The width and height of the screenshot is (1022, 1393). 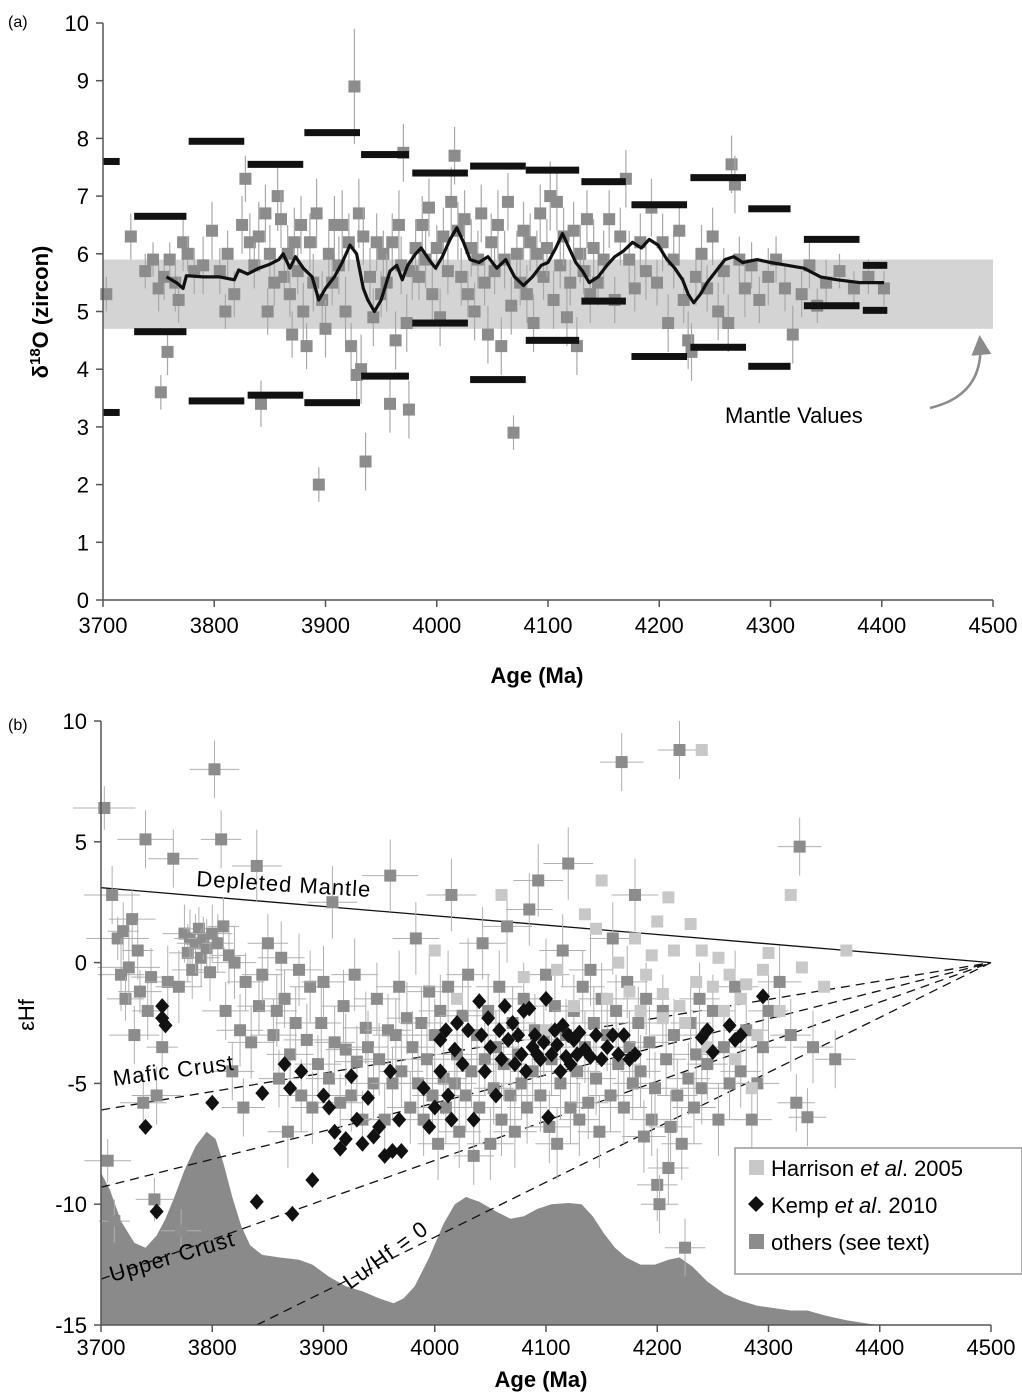 I want to click on mantle-values-annotation: Mantle Values, so click(x=794, y=415).